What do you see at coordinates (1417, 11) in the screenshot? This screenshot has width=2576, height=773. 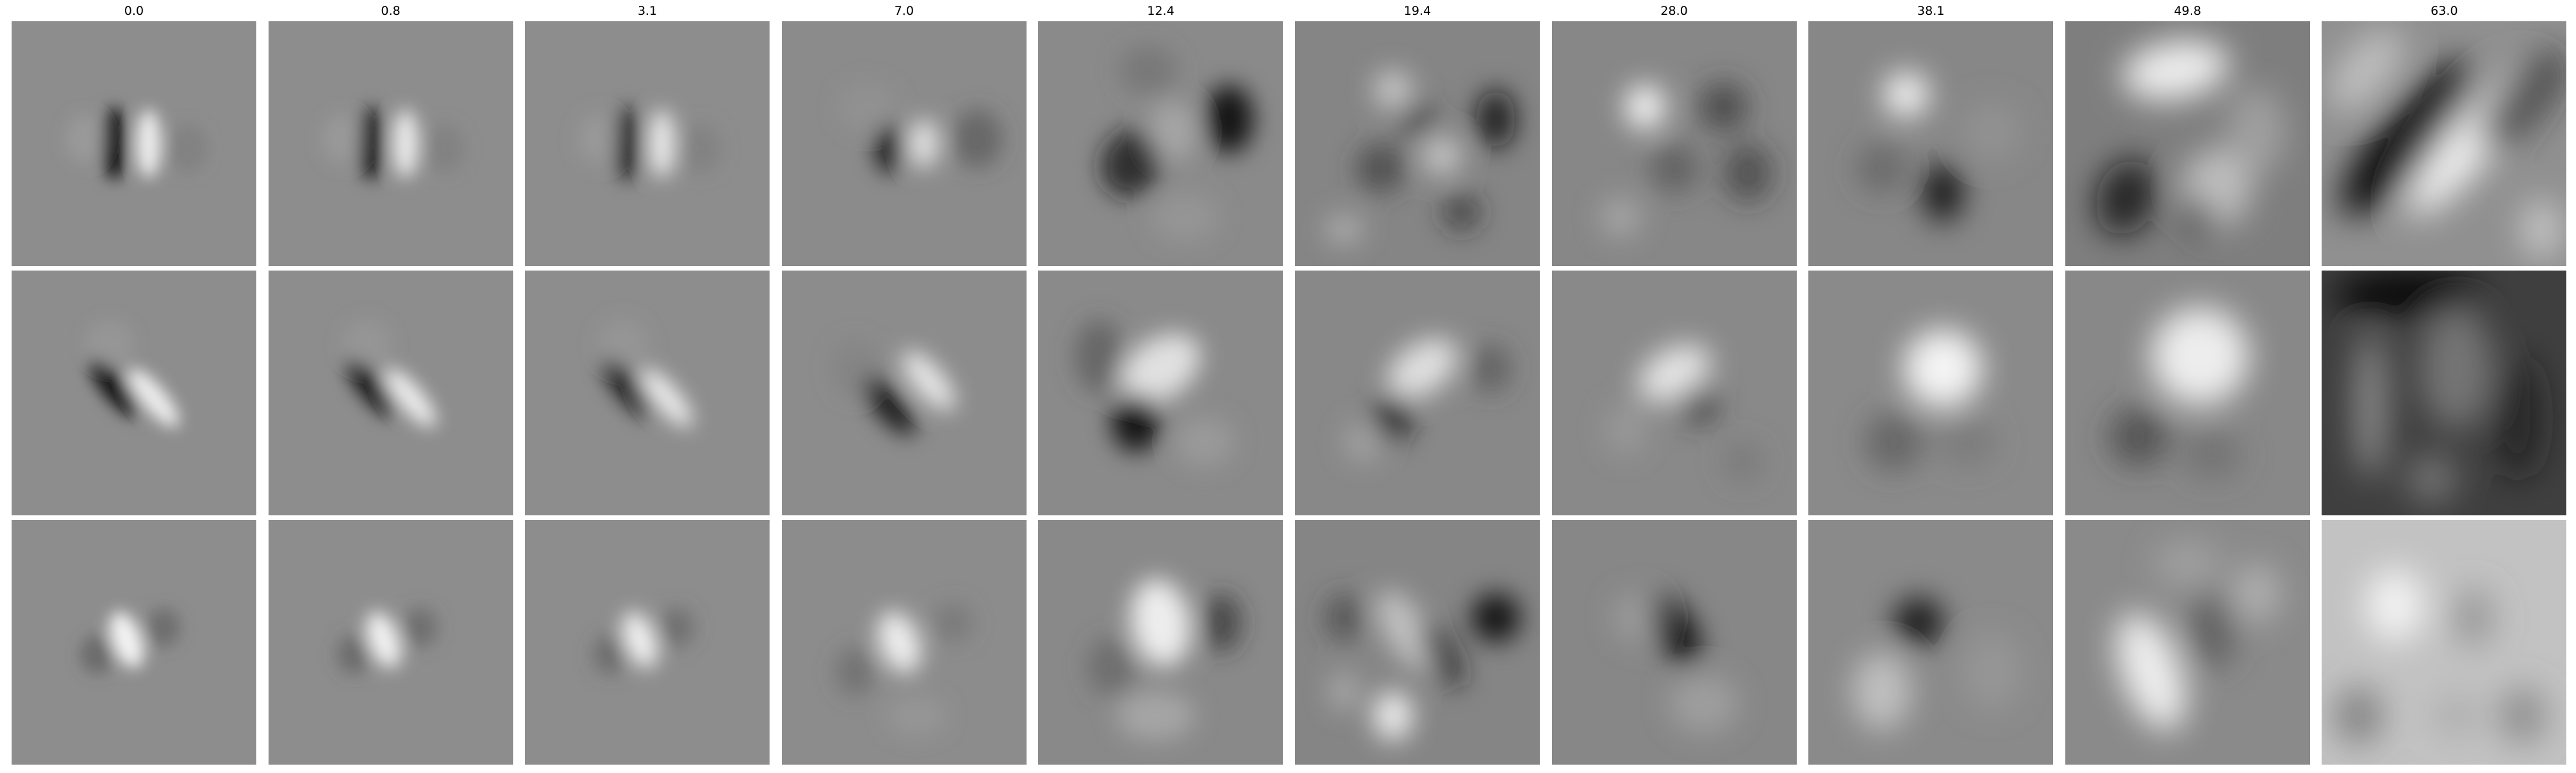 I see `column-label: 19.4` at bounding box center [1417, 11].